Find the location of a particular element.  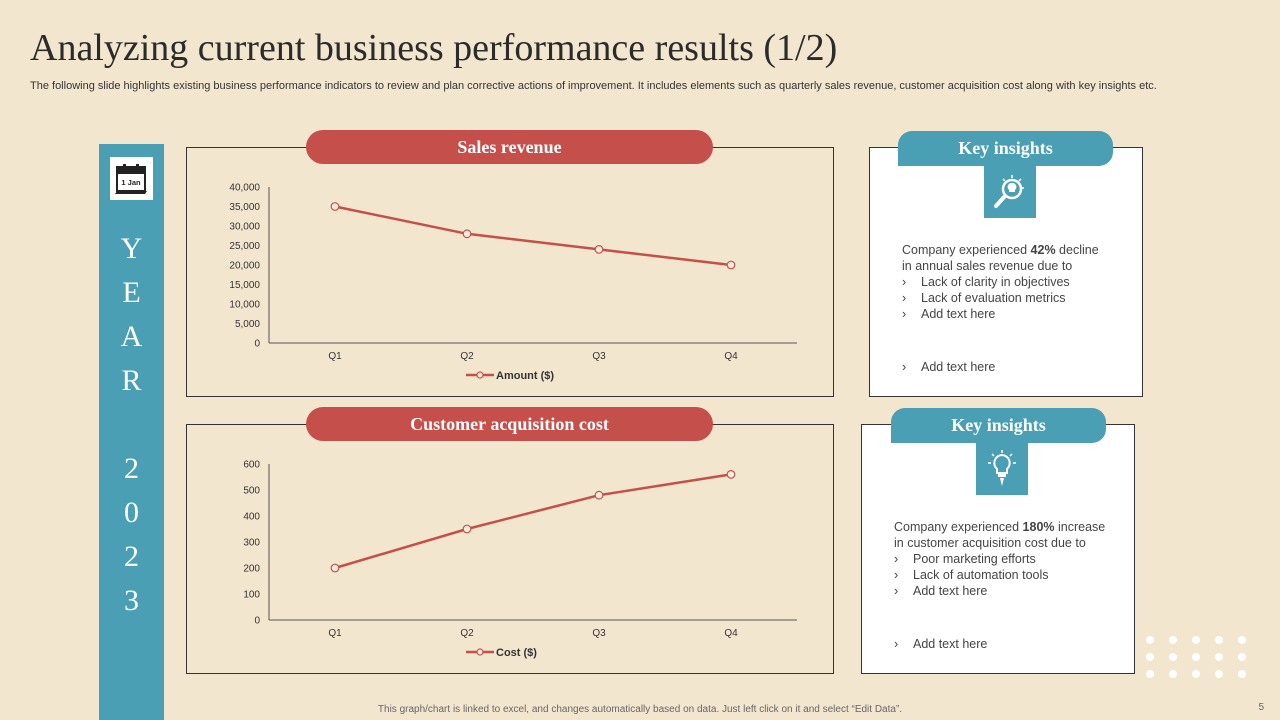

insight-intro-2: Company experienced 180% increase is located at coordinates (1000, 527).